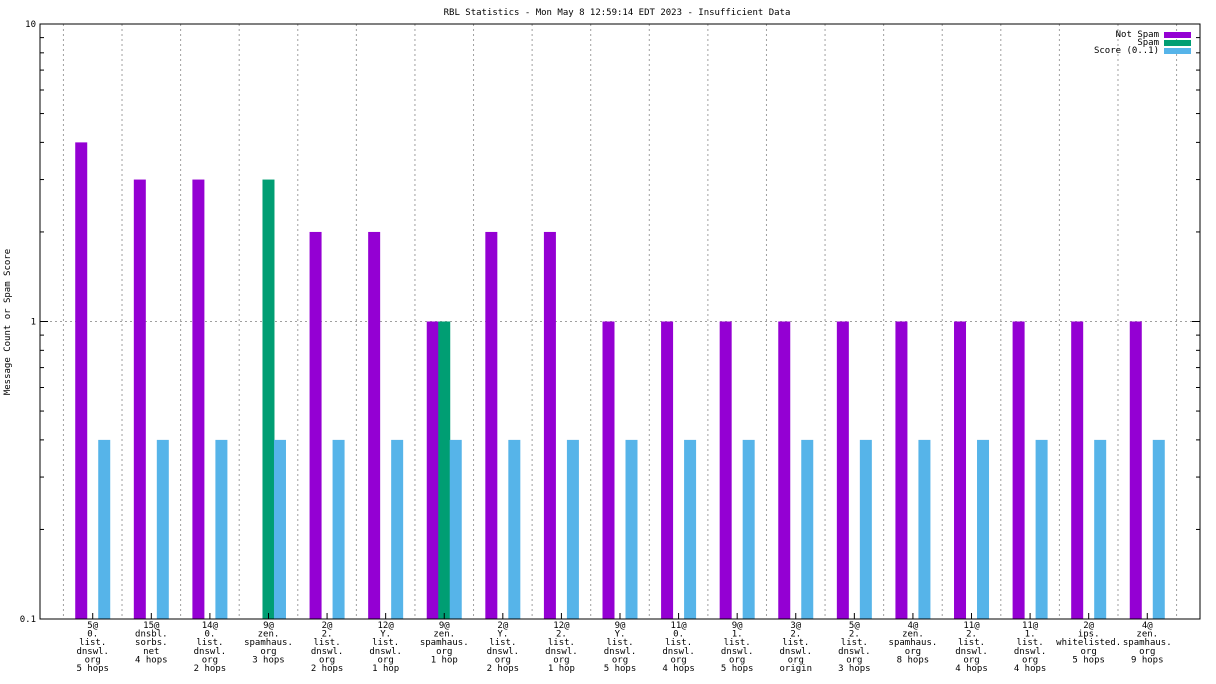  What do you see at coordinates (795, 647) in the screenshot?
I see `x-tick-label: 3@ 2. list. dnswl. org origin` at bounding box center [795, 647].